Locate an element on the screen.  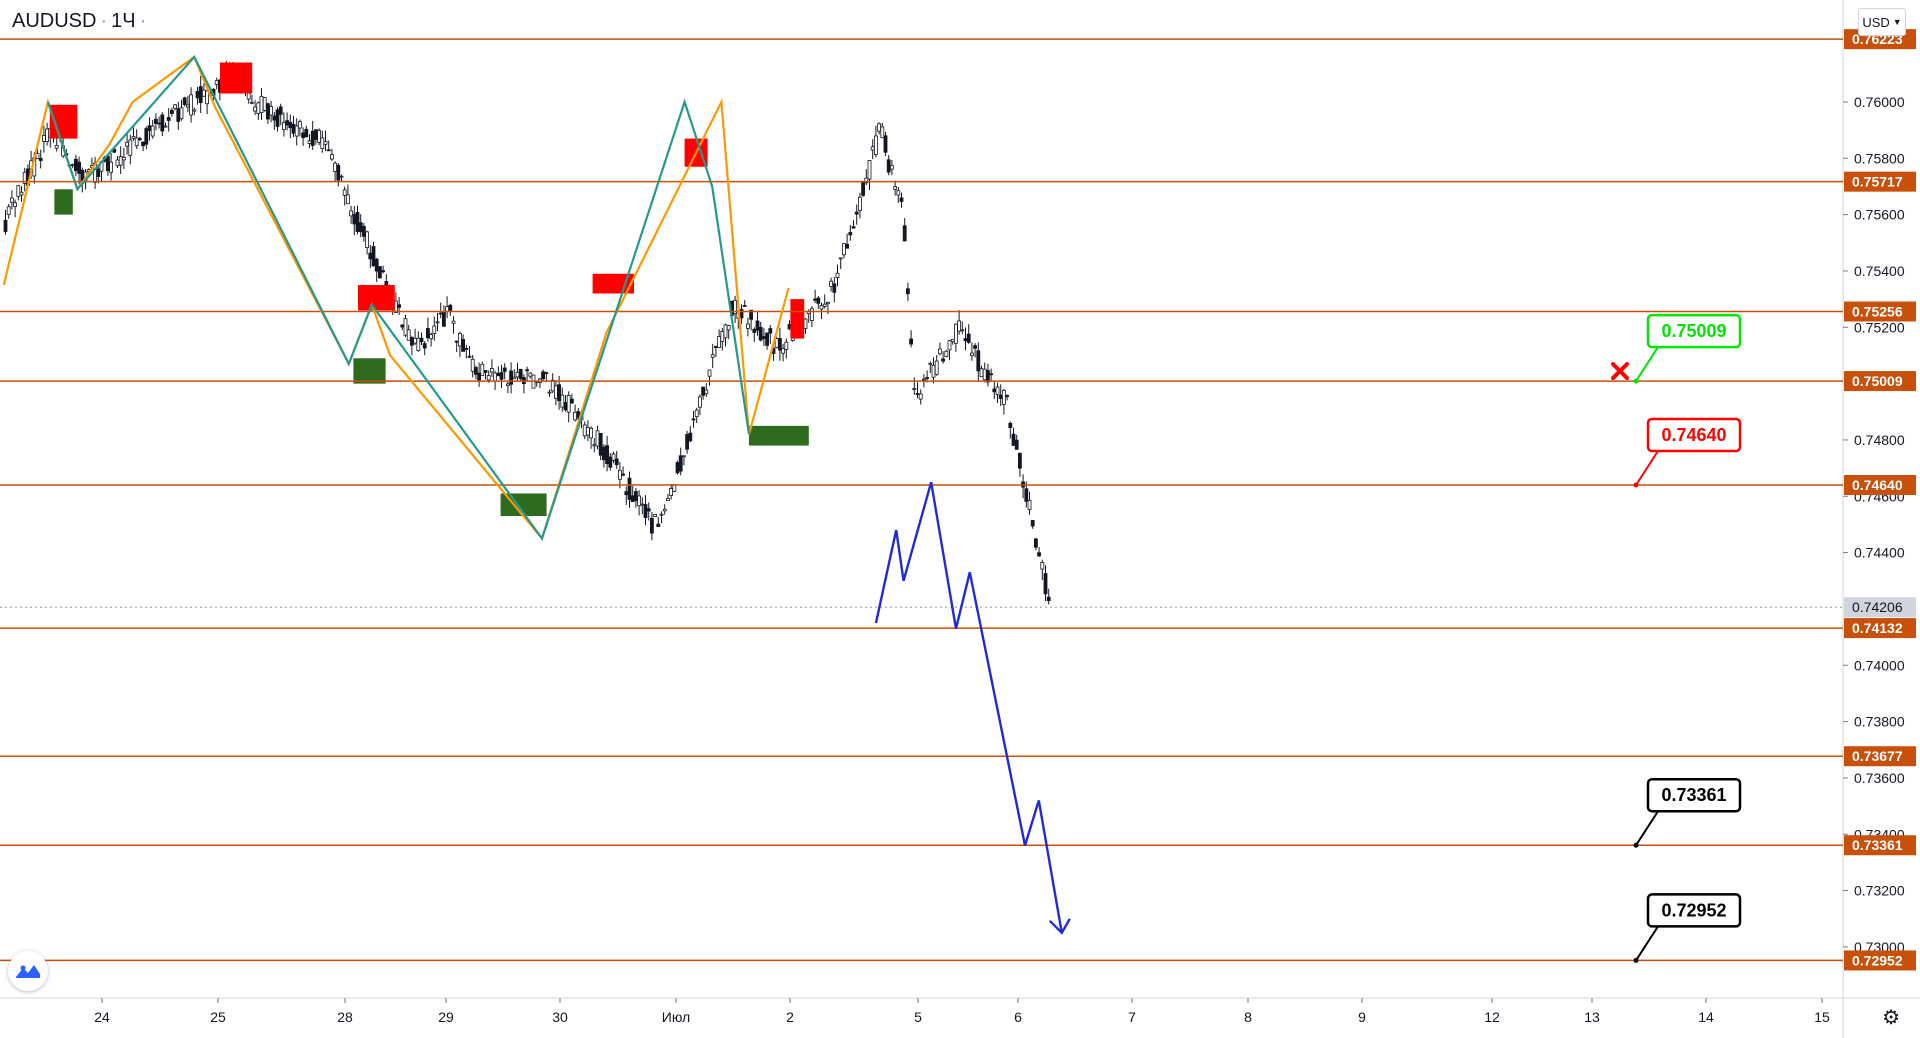
y-tick-label: 0.75200 is located at coordinates (1879, 327).